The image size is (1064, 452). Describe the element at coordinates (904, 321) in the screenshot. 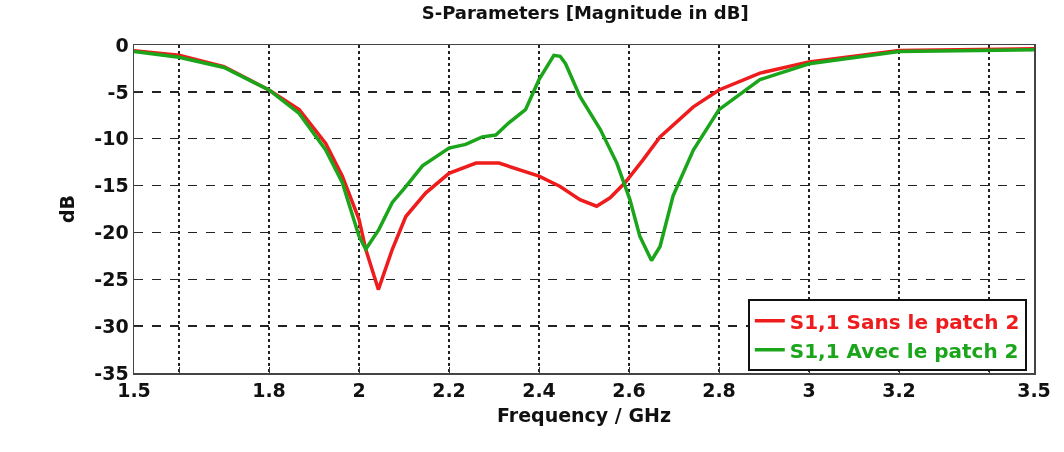

I see `legend-label: S1,1 Sans le patch 2` at that location.